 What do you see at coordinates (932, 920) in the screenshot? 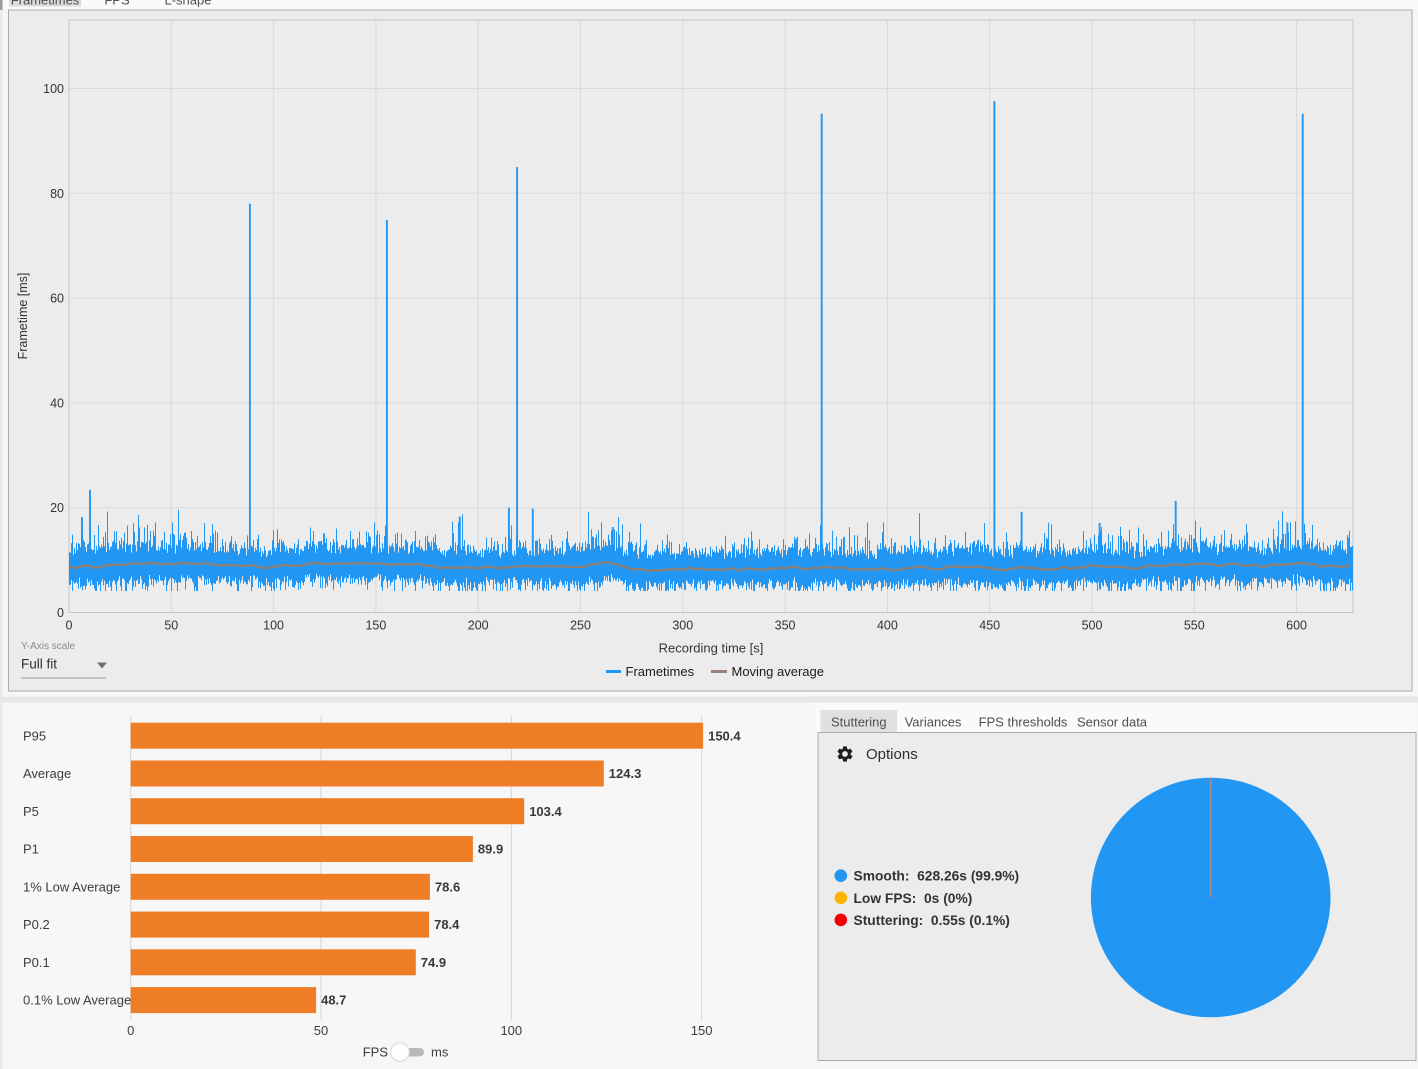
I see `svg-text: Stuttering: 0.55s (0.1%)` at bounding box center [932, 920].